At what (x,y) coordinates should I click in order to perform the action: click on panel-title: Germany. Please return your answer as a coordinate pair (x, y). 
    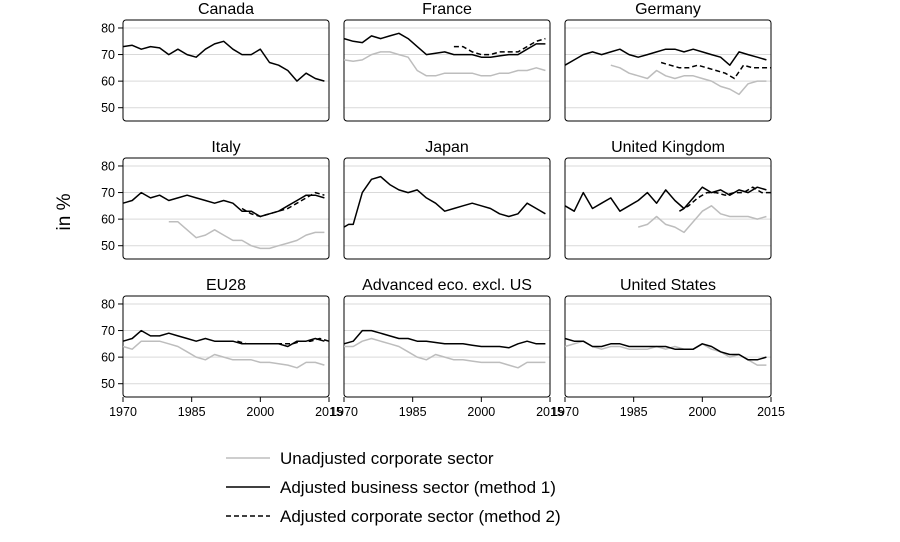
    Looking at the image, I should click on (668, 9).